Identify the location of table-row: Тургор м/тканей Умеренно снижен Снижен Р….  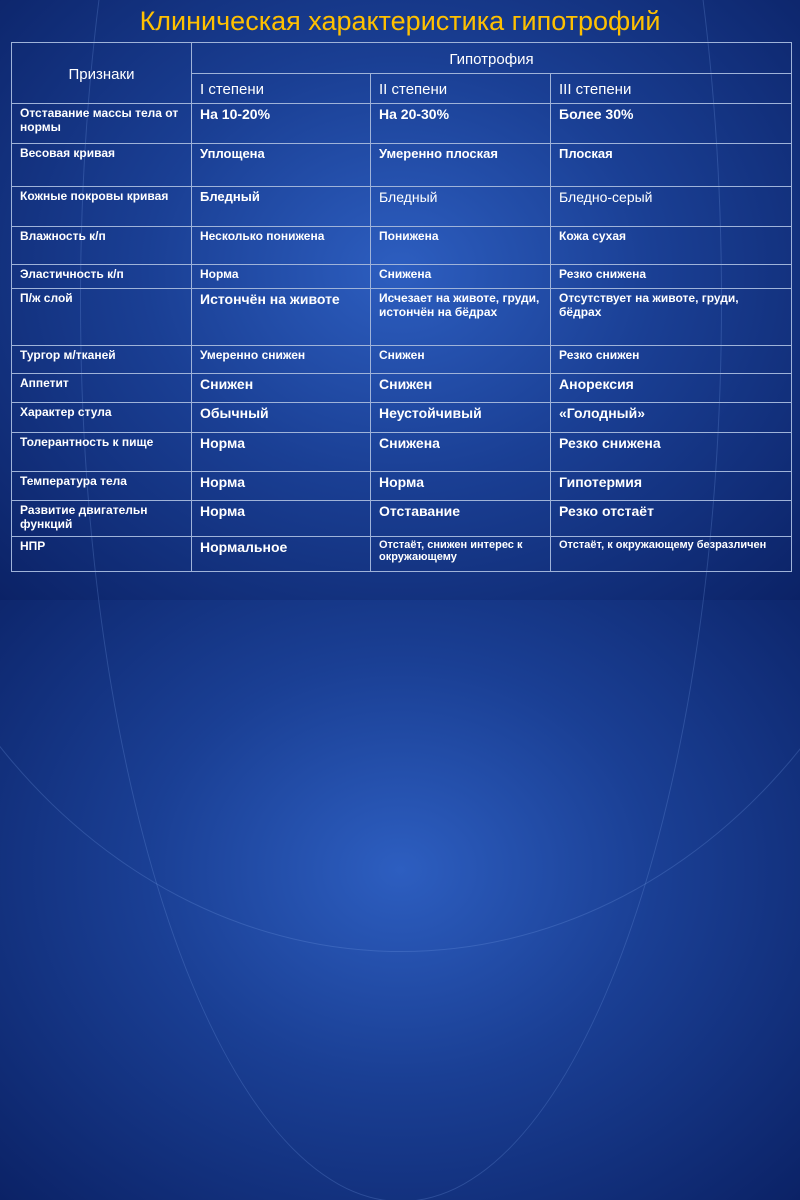
(401, 359).